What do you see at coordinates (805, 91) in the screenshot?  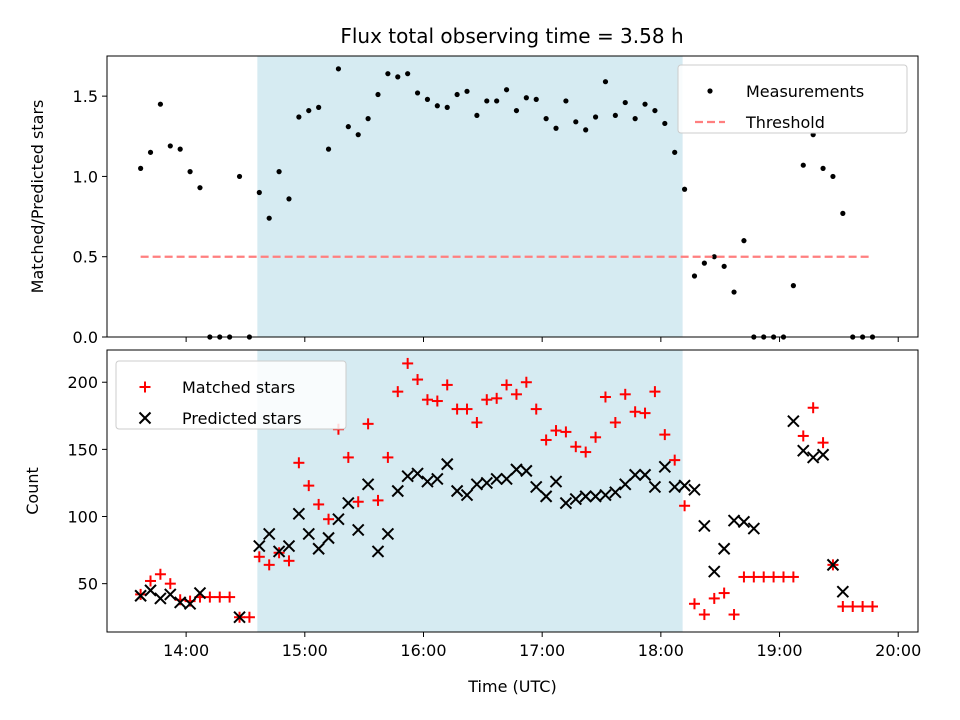 I see `top-legend-label: Measurements` at bounding box center [805, 91].